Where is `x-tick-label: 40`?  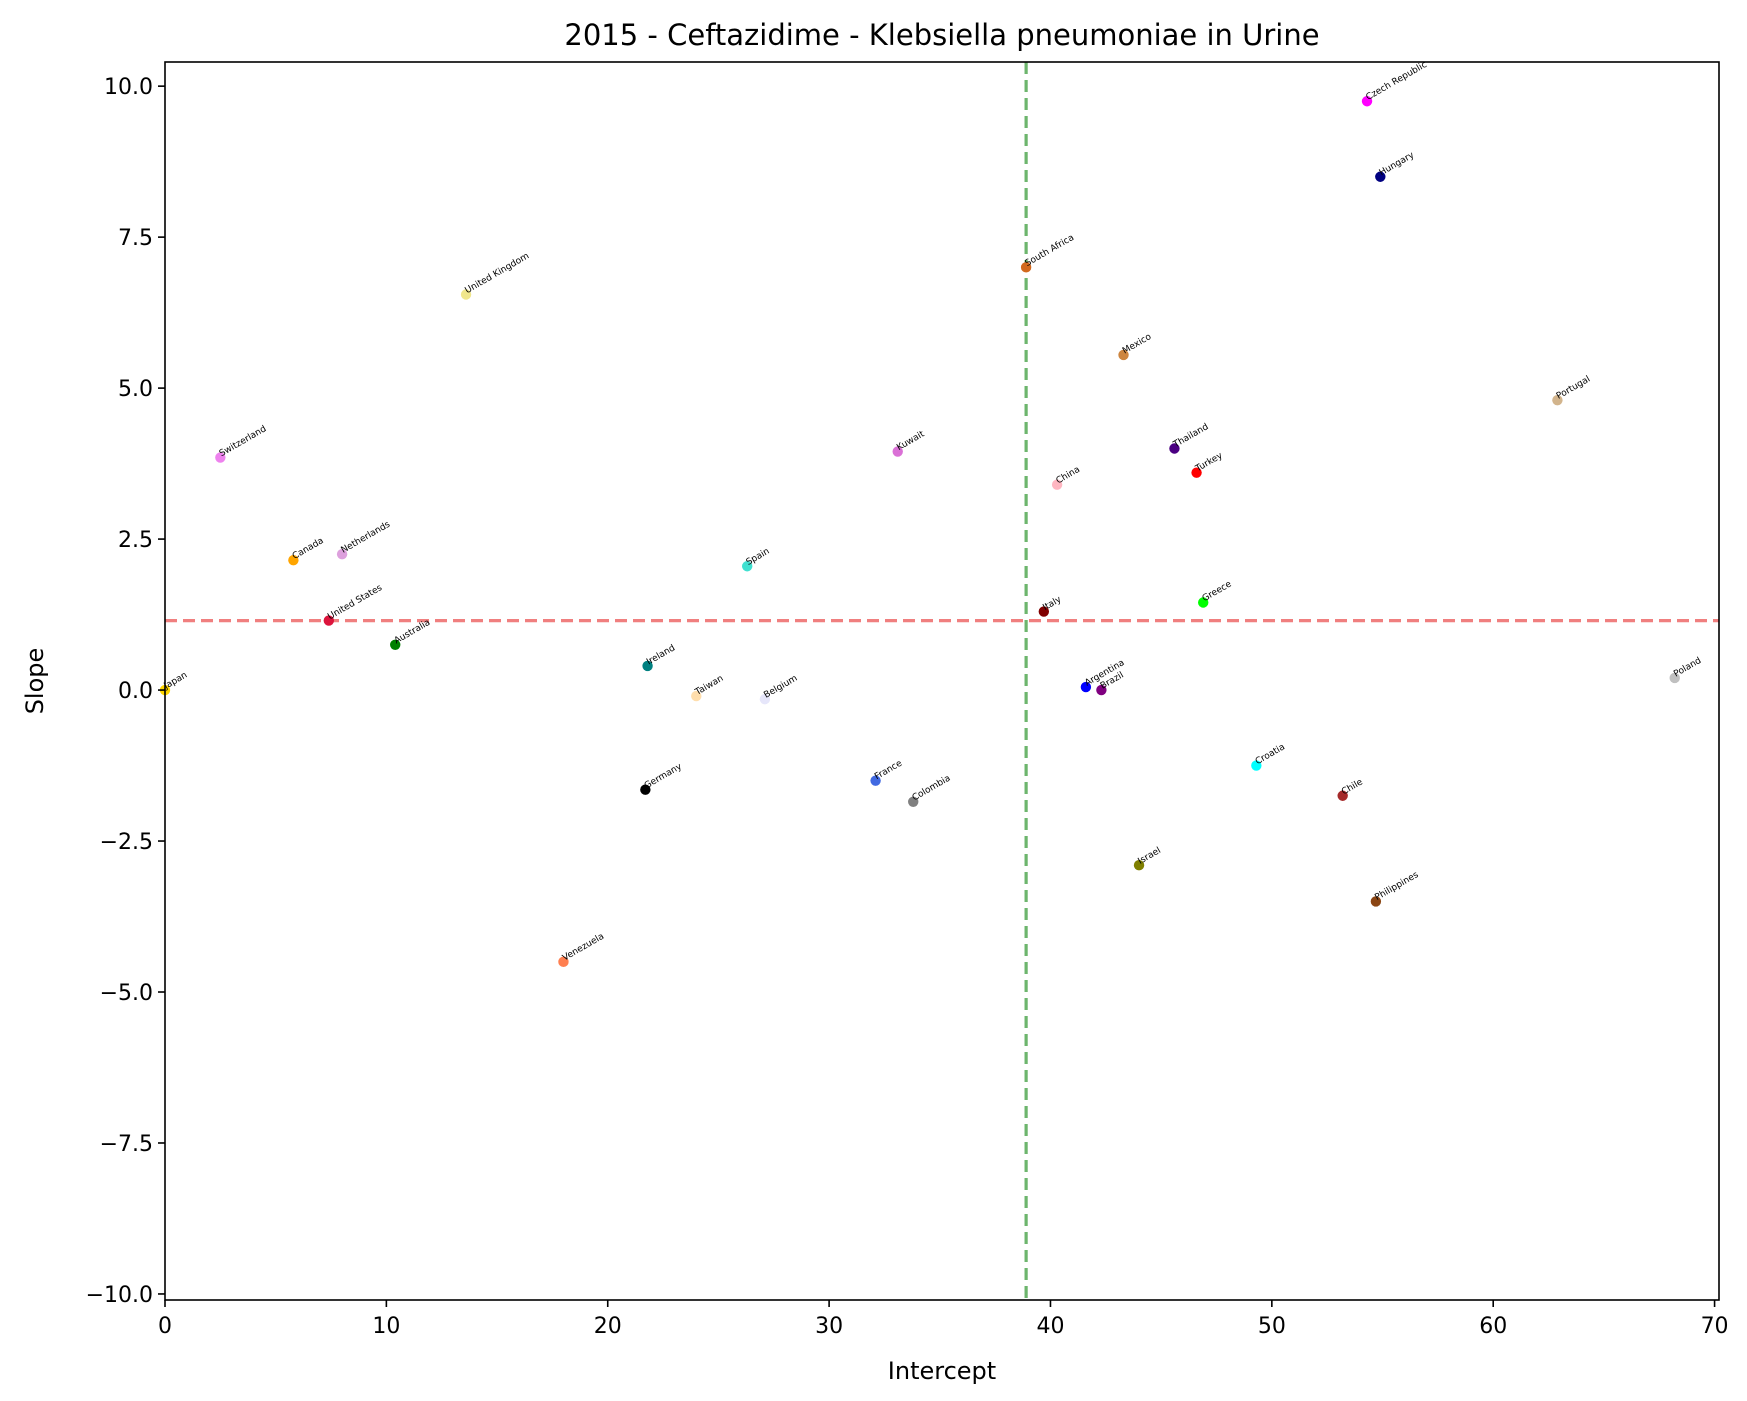
x-tick-label: 40 is located at coordinates (1050, 1326).